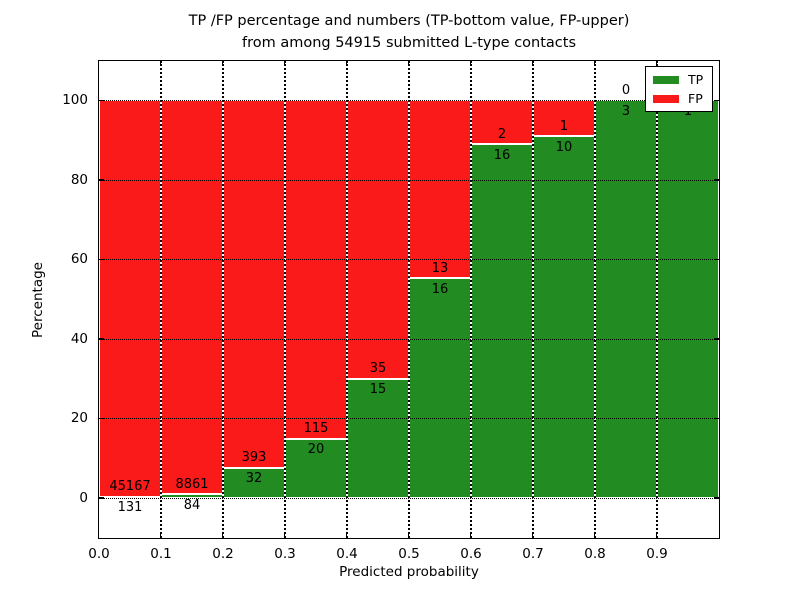 Image resolution: width=800 pixels, height=600 pixels. What do you see at coordinates (75, 100) in the screenshot?
I see `y-tick-label: 100` at bounding box center [75, 100].